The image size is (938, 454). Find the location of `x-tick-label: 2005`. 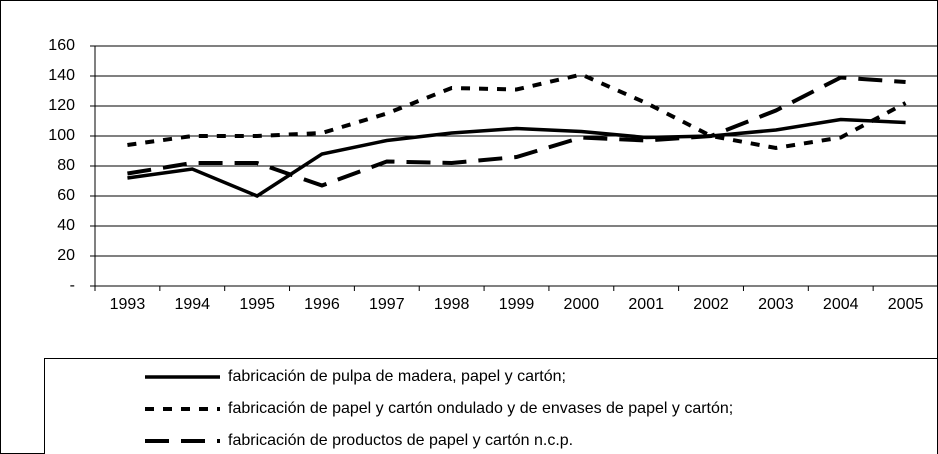

x-tick-label: 2005 is located at coordinates (906, 304).